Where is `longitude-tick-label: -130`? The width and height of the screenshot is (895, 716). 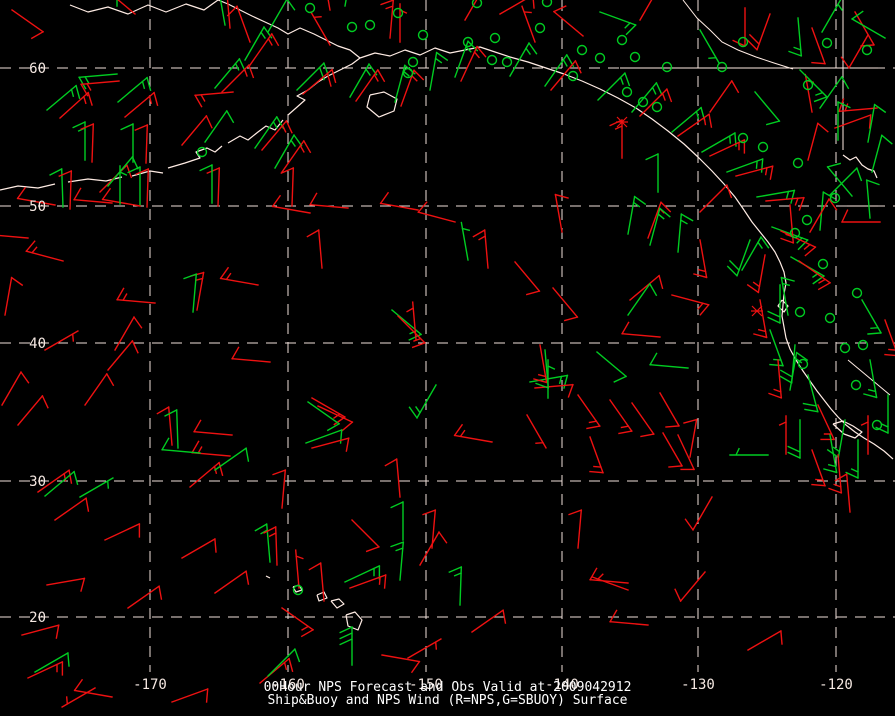 longitude-tick-label: -130 is located at coordinates (698, 685).